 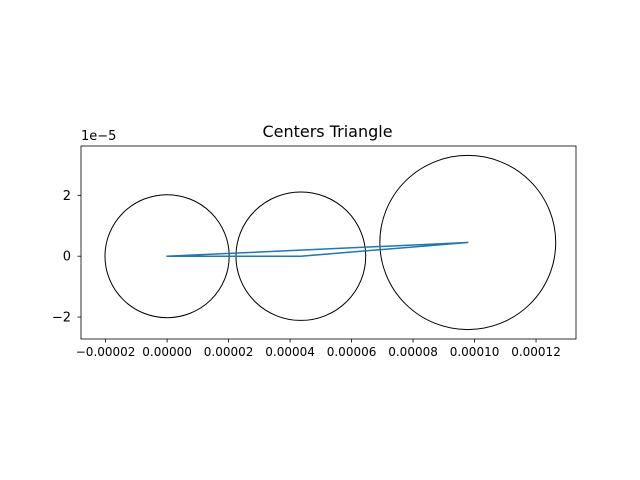 What do you see at coordinates (475, 352) in the screenshot?
I see `x-tick-label: 0.00010` at bounding box center [475, 352].